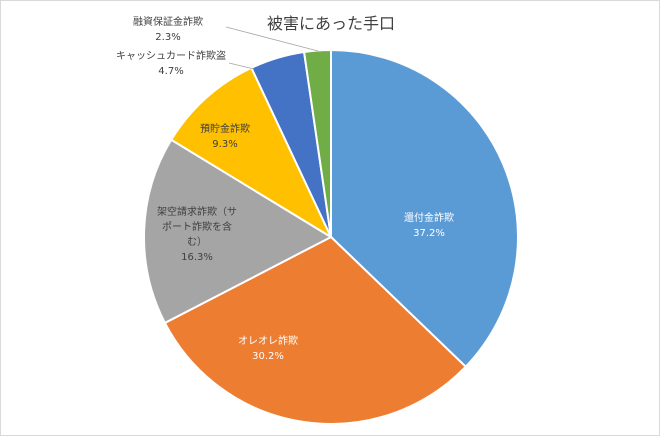 Image resolution: width=660 pixels, height=437 pixels. Describe the element at coordinates (225, 136) in the screenshot. I see `data-label-yochokin: 預貯金詐欺 9.3%` at that location.